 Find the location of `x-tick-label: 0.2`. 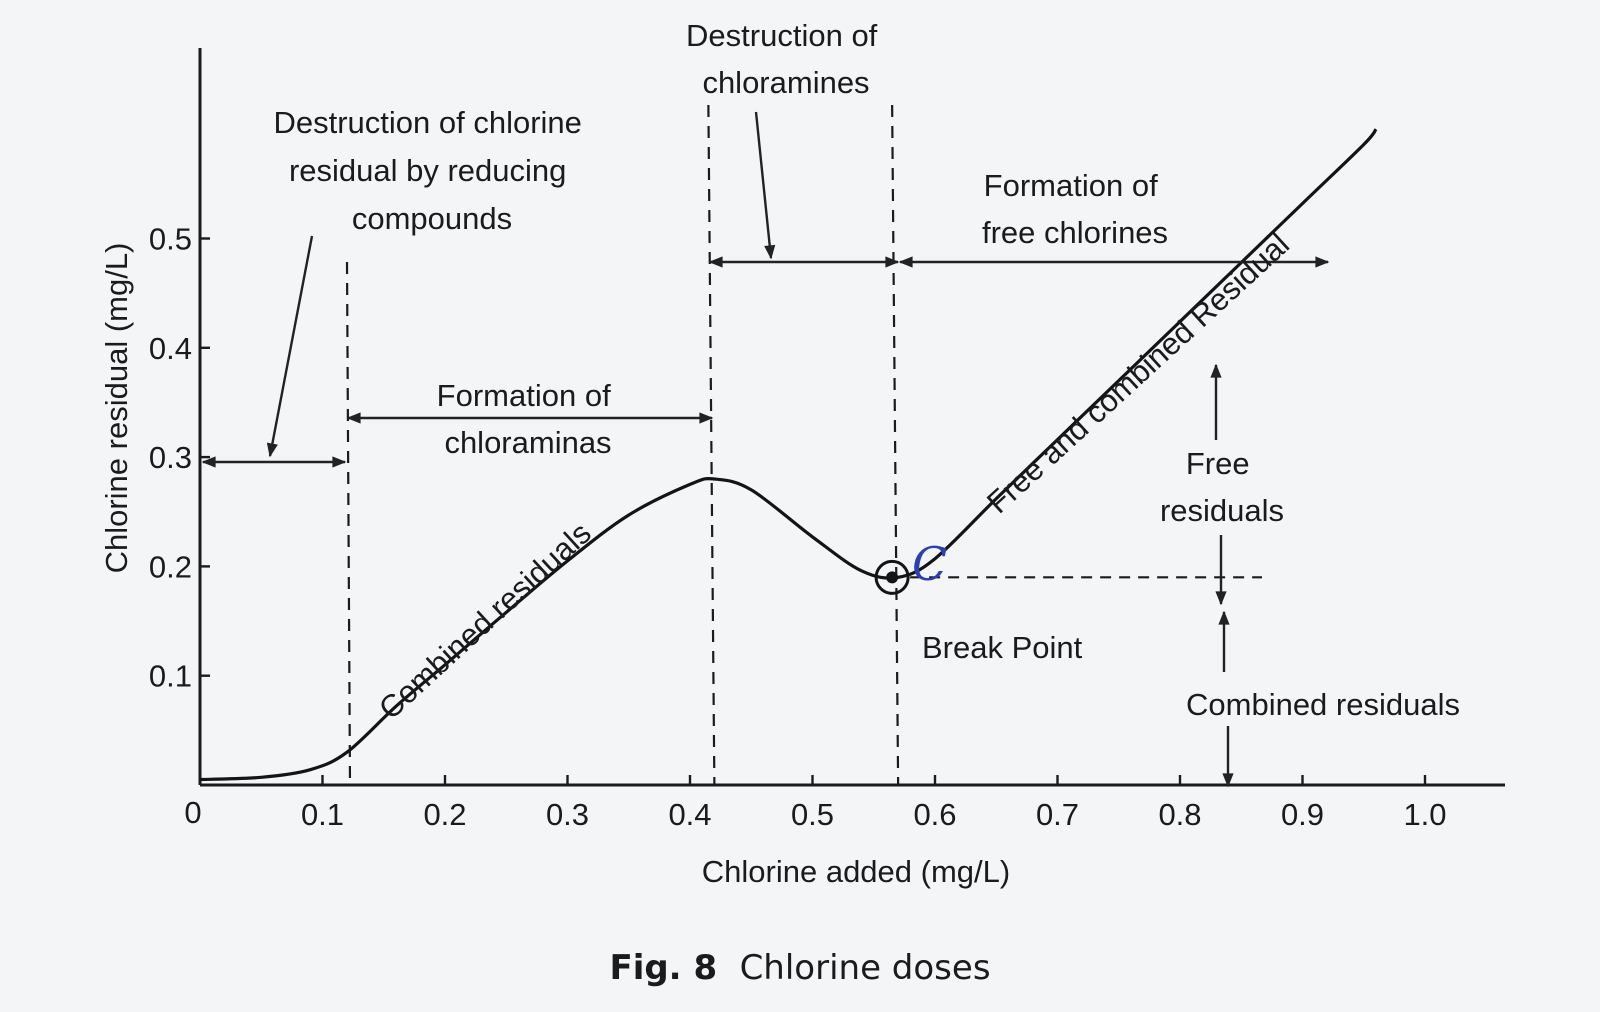

x-tick-label: 0.2 is located at coordinates (444, 814).